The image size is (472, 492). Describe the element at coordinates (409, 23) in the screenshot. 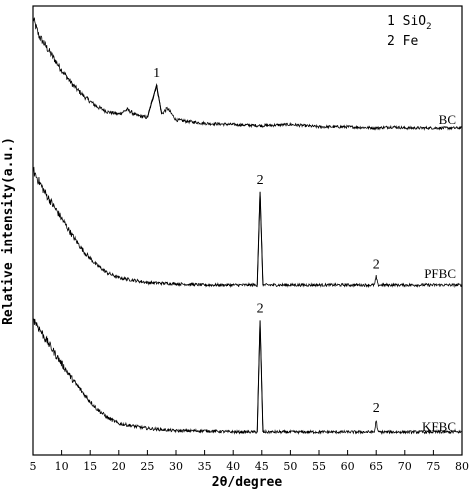

I see `legend-entry: 1 SiO2` at that location.